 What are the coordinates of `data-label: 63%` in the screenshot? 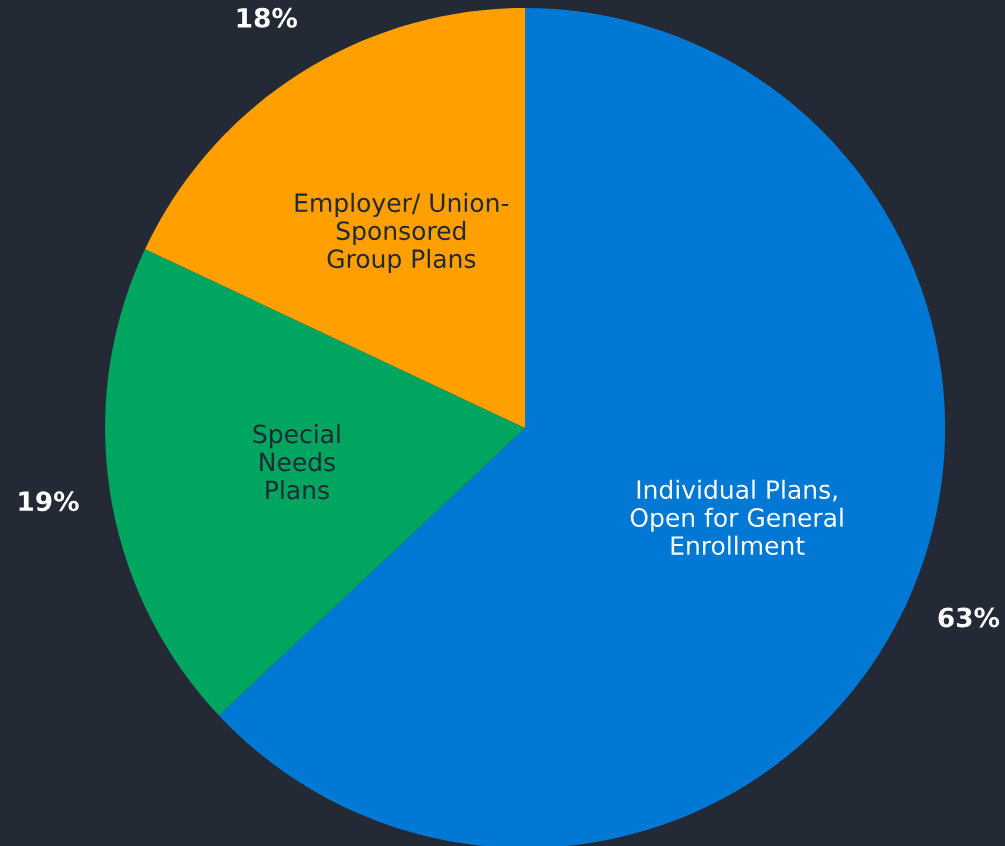 It's located at (969, 617).